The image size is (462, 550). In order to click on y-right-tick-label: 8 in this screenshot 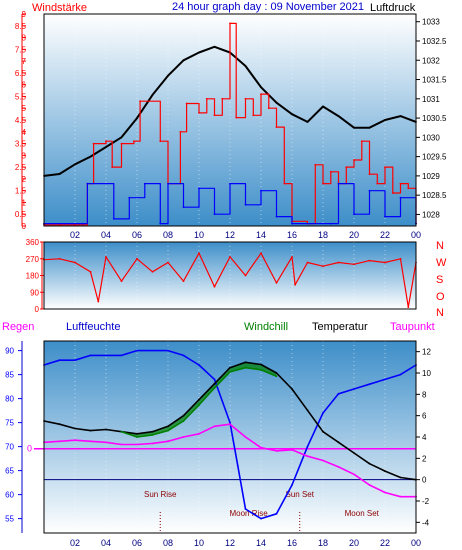, I will do `click(424, 394)`.